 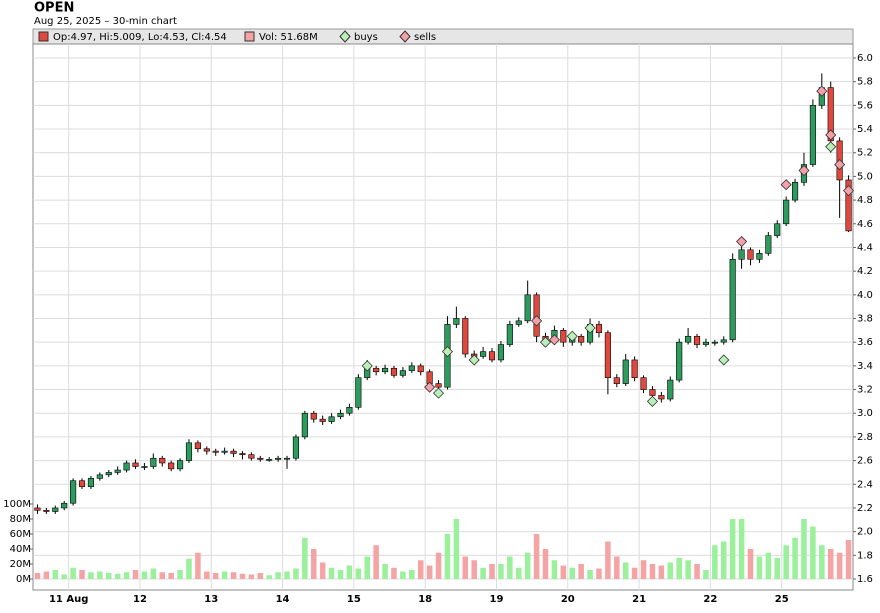 I want to click on y-tick-label: 2.8, so click(x=865, y=437).